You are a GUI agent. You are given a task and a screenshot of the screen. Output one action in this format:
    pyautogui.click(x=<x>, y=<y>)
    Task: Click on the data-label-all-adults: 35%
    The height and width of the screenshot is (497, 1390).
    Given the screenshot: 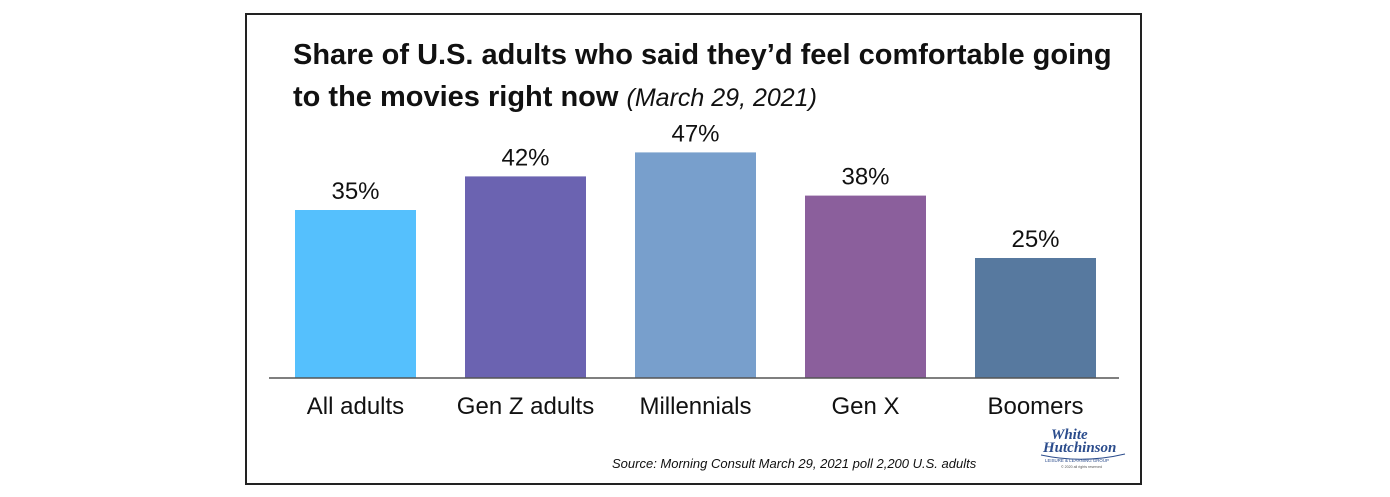 What is the action you would take?
    pyautogui.click(x=355, y=191)
    